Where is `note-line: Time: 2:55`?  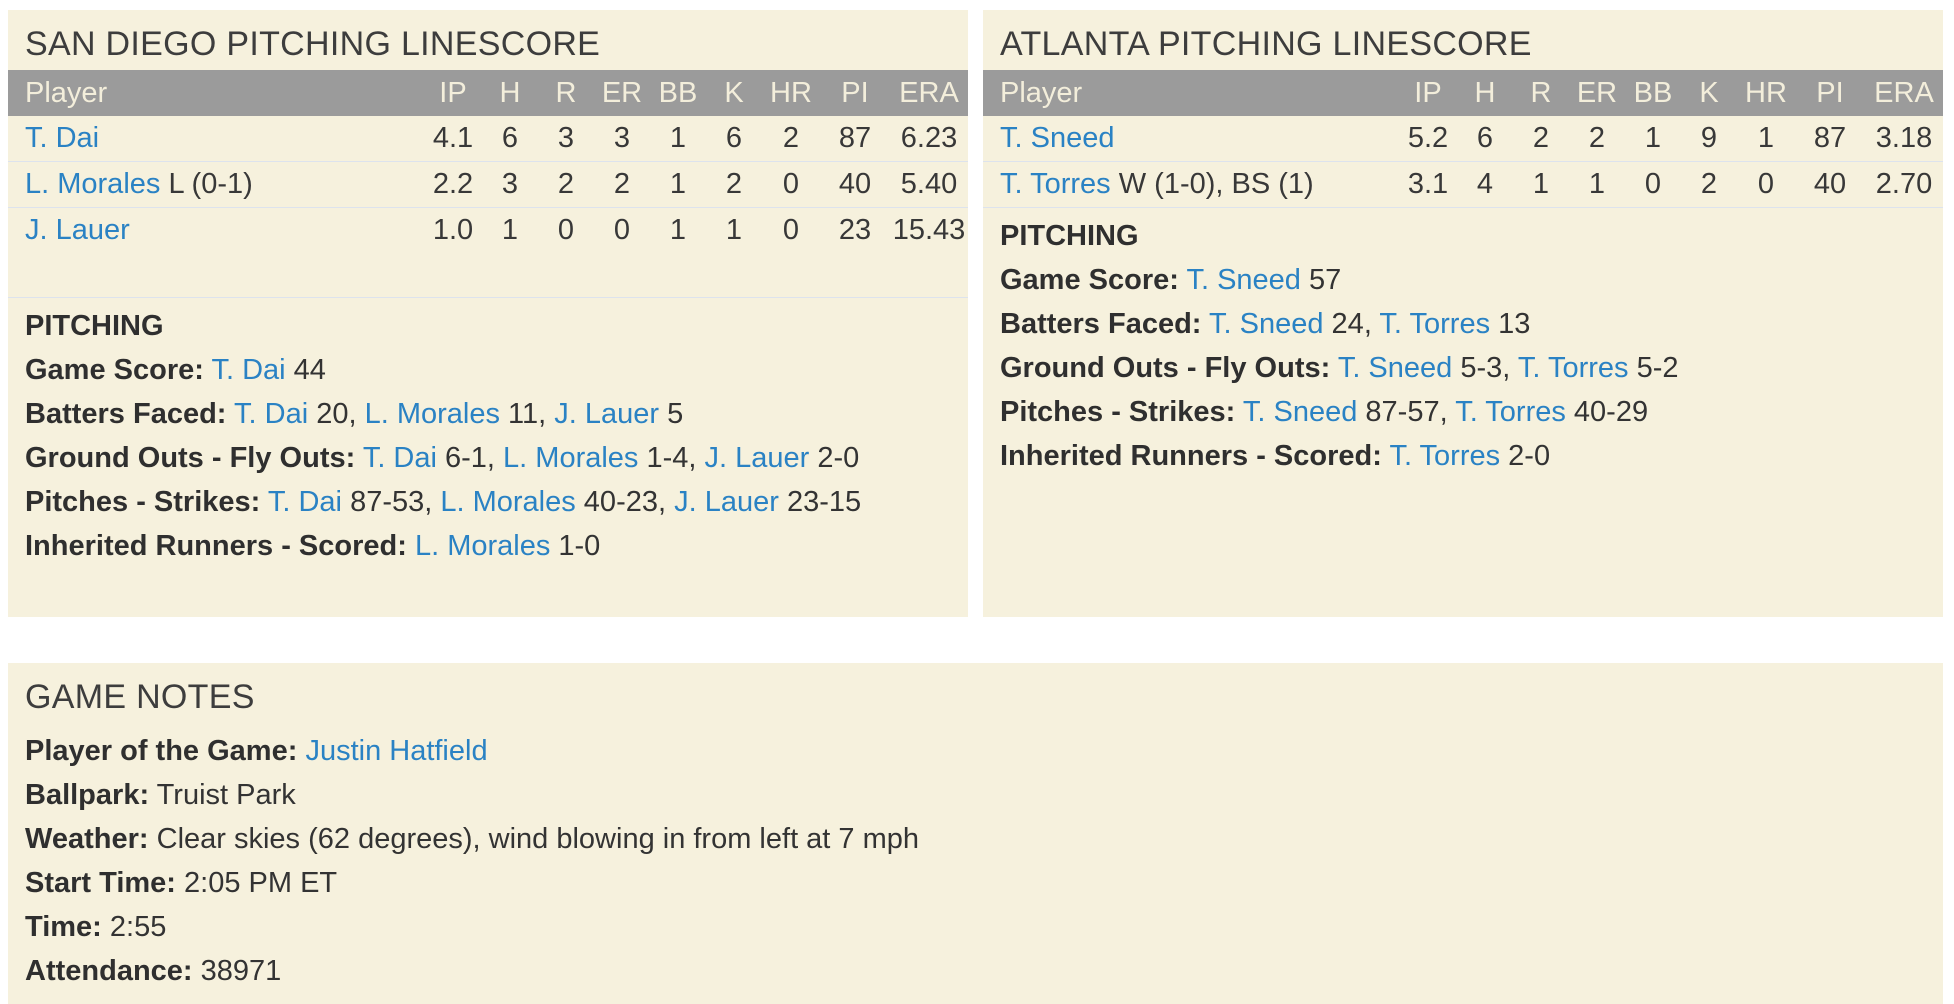
note-line: Time: 2:55 is located at coordinates (96, 927).